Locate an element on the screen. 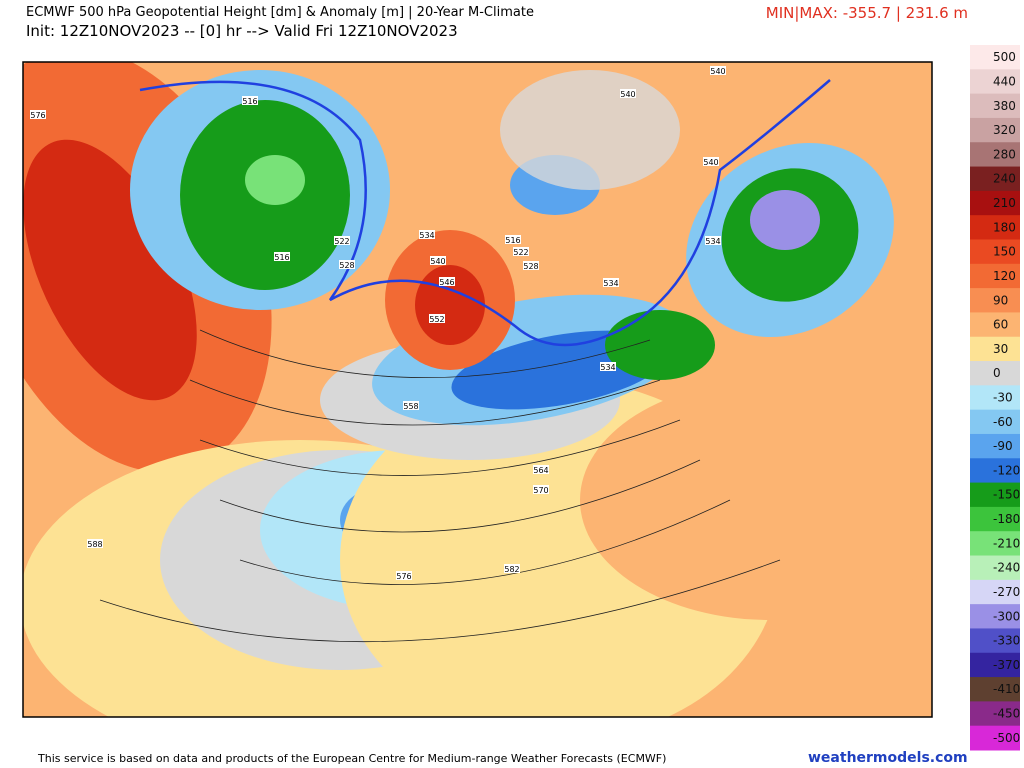  colorbar-label: 320 is located at coordinates (1004, 130).